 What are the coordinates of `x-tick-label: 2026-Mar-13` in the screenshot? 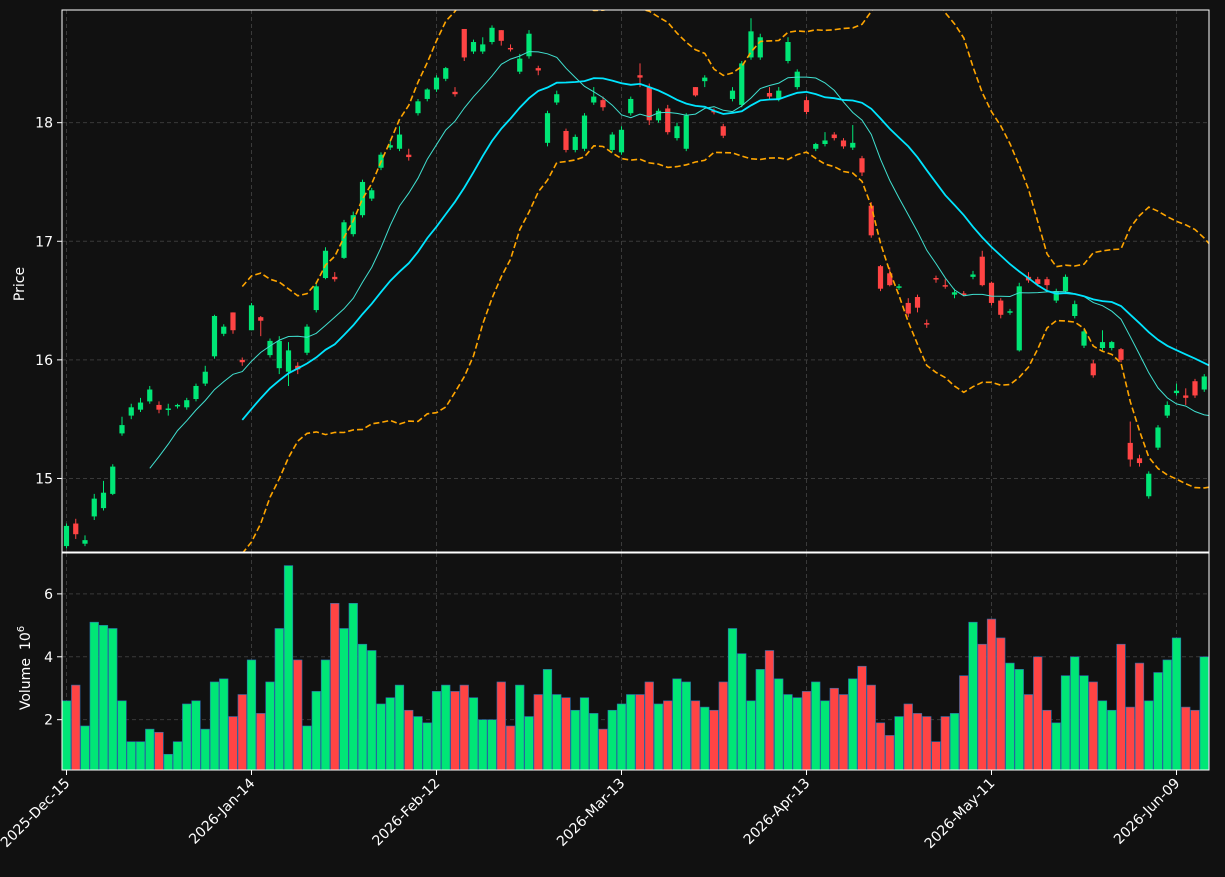 It's located at (591, 813).